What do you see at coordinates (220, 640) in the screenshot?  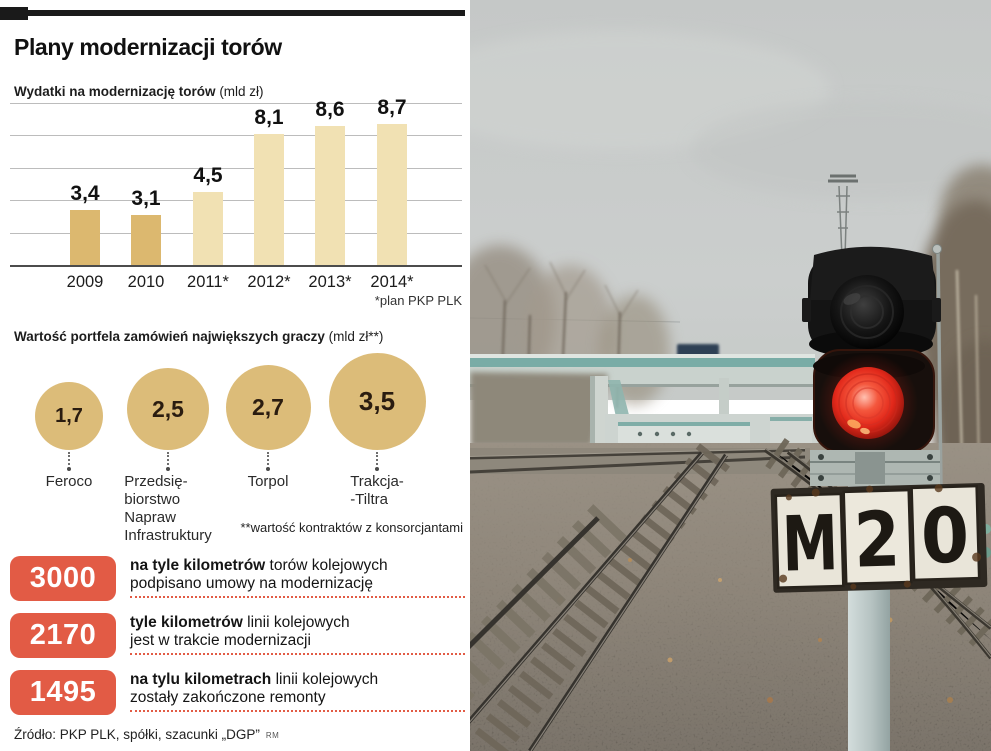 I see `stat-text-line2: jest w trakcie modernizacji` at bounding box center [220, 640].